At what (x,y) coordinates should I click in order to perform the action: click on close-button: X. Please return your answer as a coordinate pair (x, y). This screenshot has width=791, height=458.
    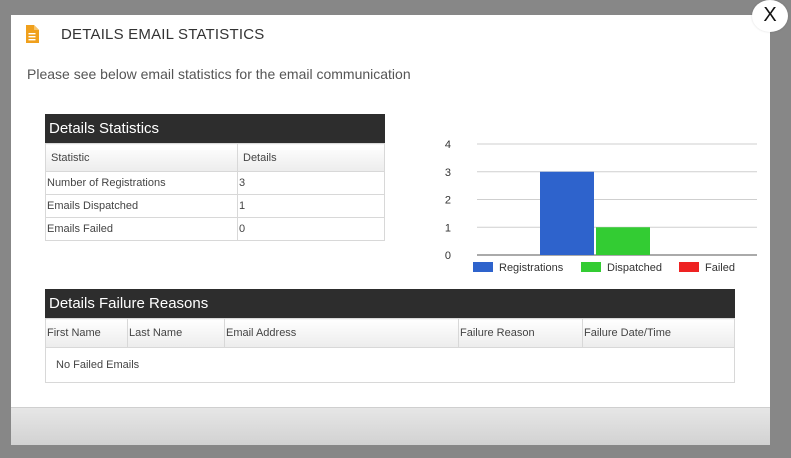
    Looking at the image, I should click on (770, 16).